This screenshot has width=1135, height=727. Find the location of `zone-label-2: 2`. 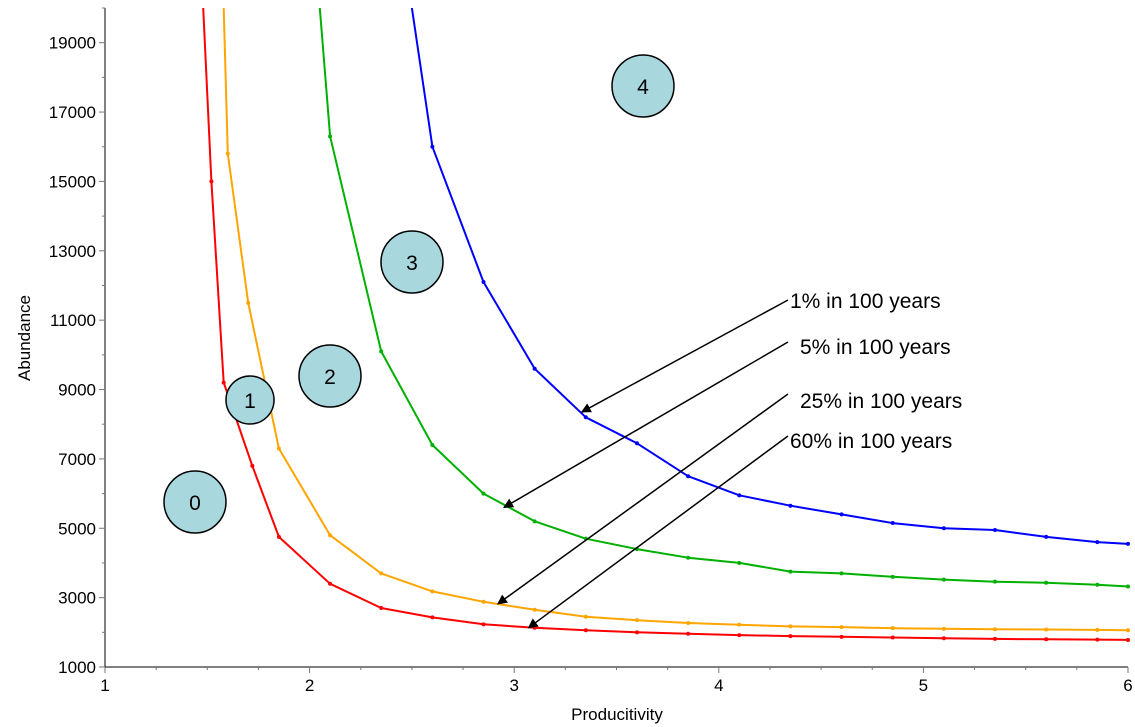

zone-label-2: 2 is located at coordinates (330, 377).